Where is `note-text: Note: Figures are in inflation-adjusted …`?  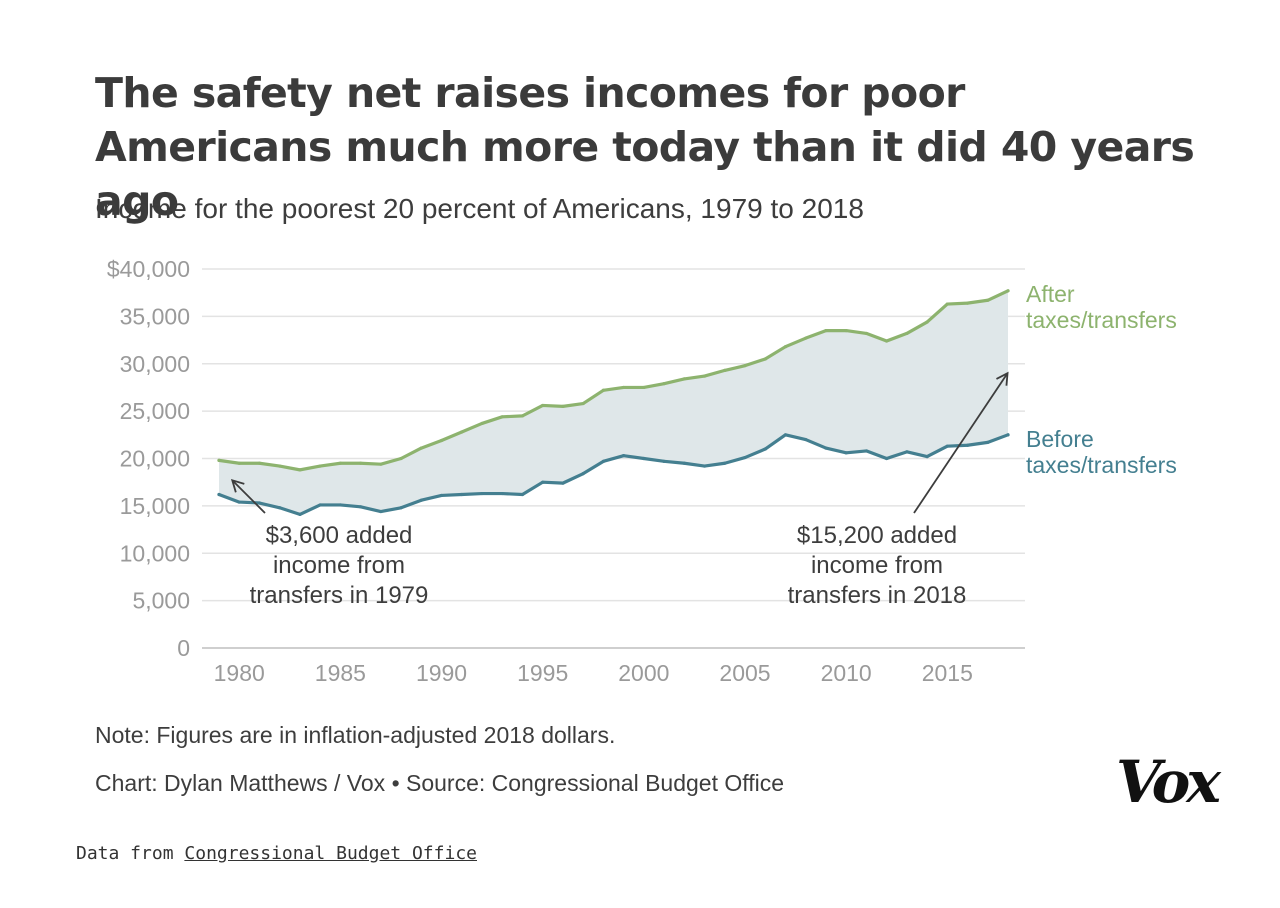 note-text: Note: Figures are in inflation-adjusted … is located at coordinates (355, 735).